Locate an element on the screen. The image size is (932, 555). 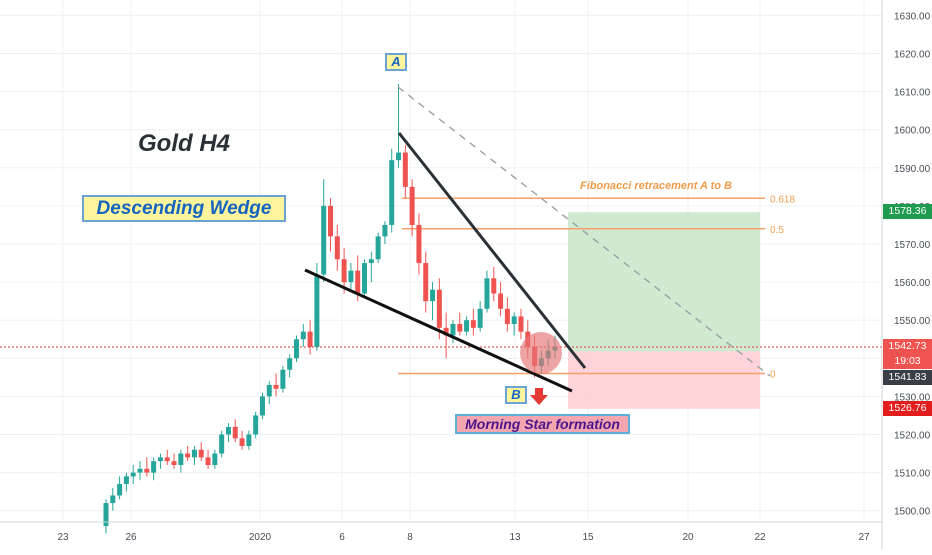
stop-price-tag: 1526.76 is located at coordinates (907, 408).